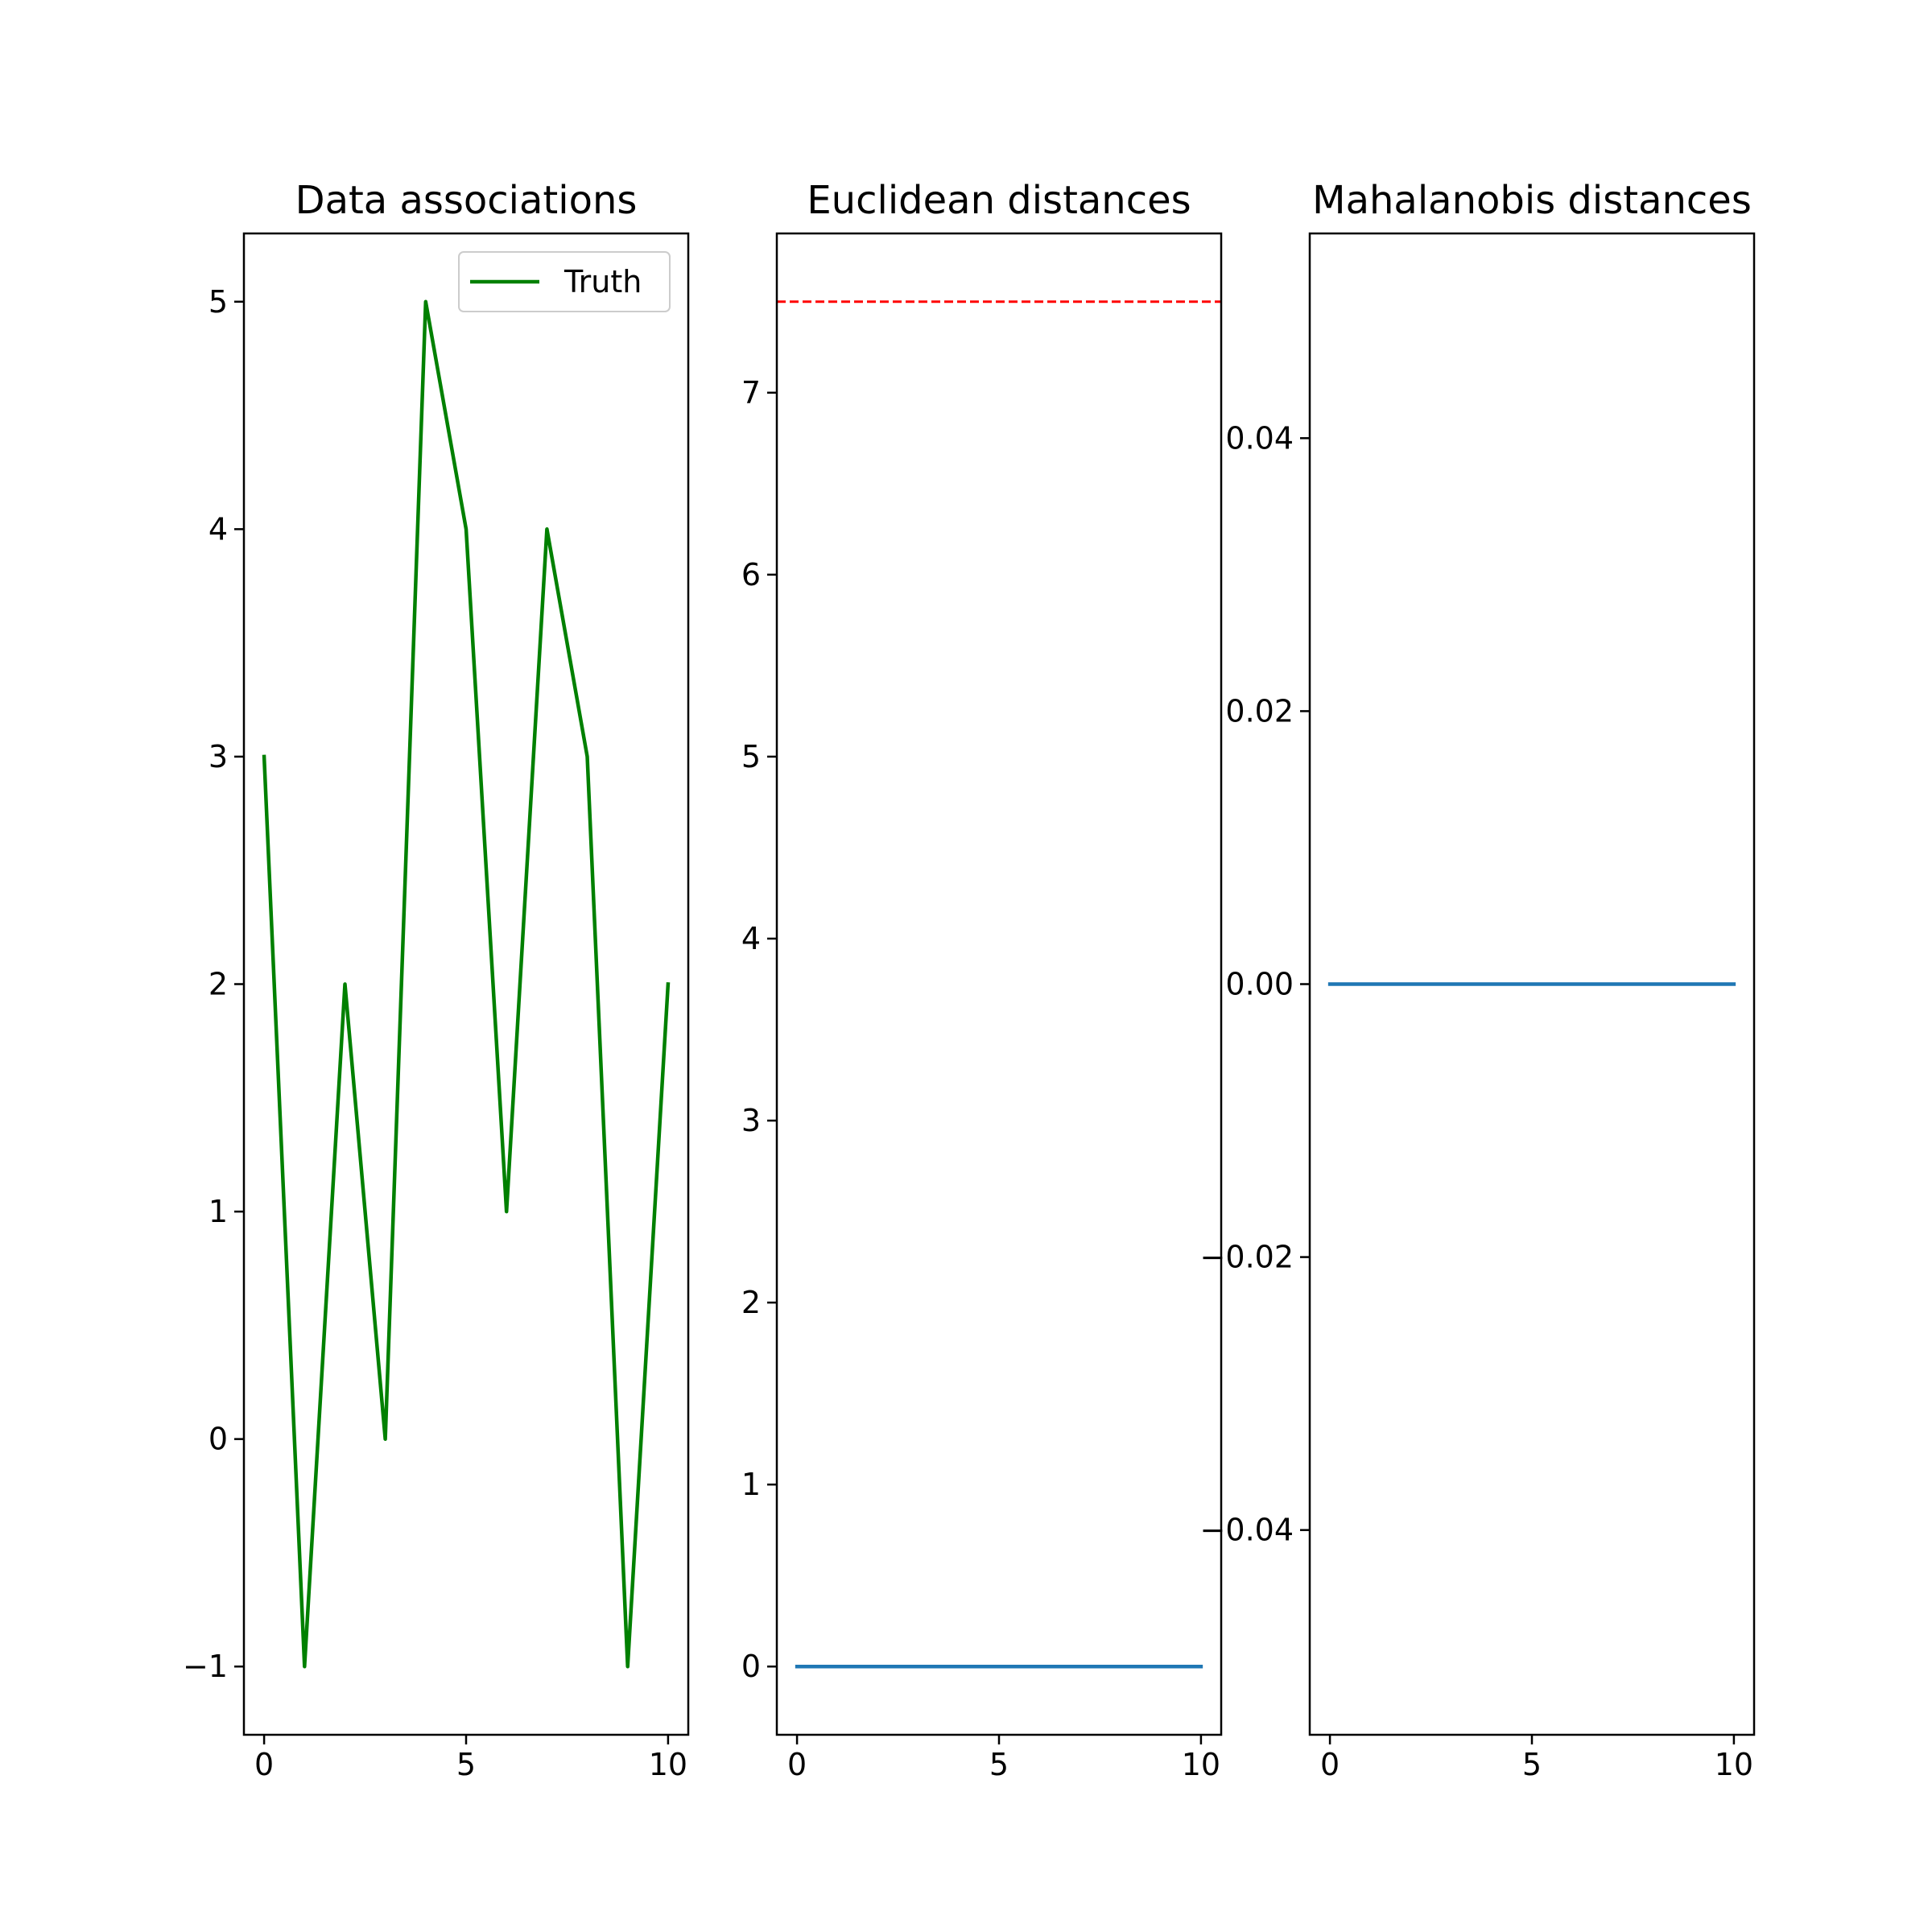 Image resolution: width=1932 pixels, height=1932 pixels. I want to click on legend-box, so click(564, 281).